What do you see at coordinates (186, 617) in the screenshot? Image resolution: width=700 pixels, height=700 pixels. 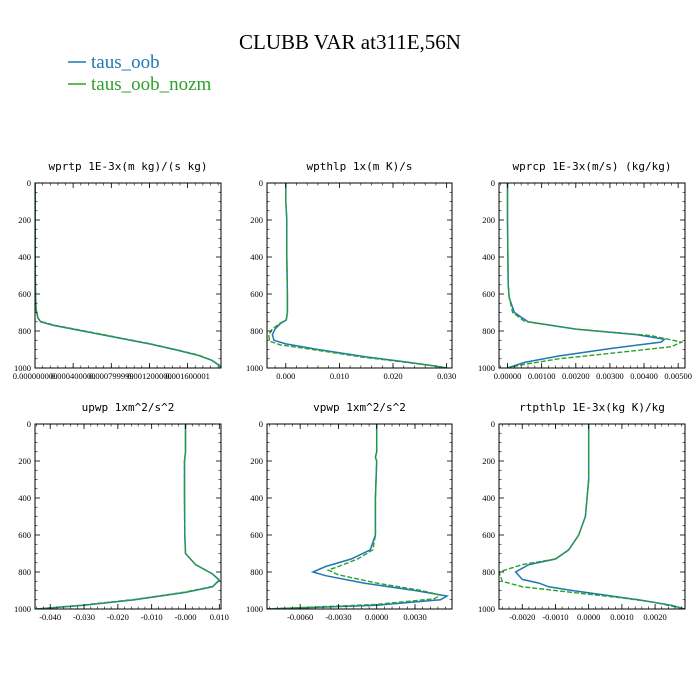 I see `x-tick-label: -0.000` at bounding box center [186, 617].